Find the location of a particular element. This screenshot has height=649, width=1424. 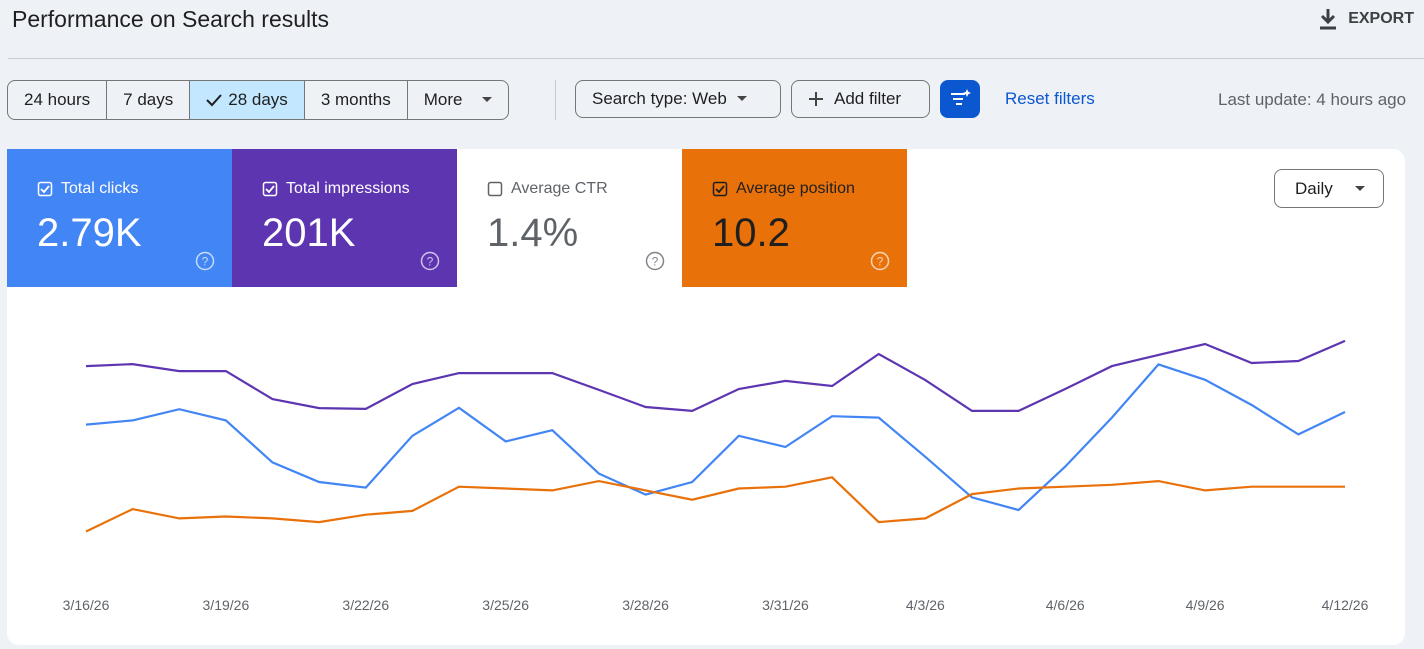

x-tick-label: 3/28/26 is located at coordinates (645, 605).